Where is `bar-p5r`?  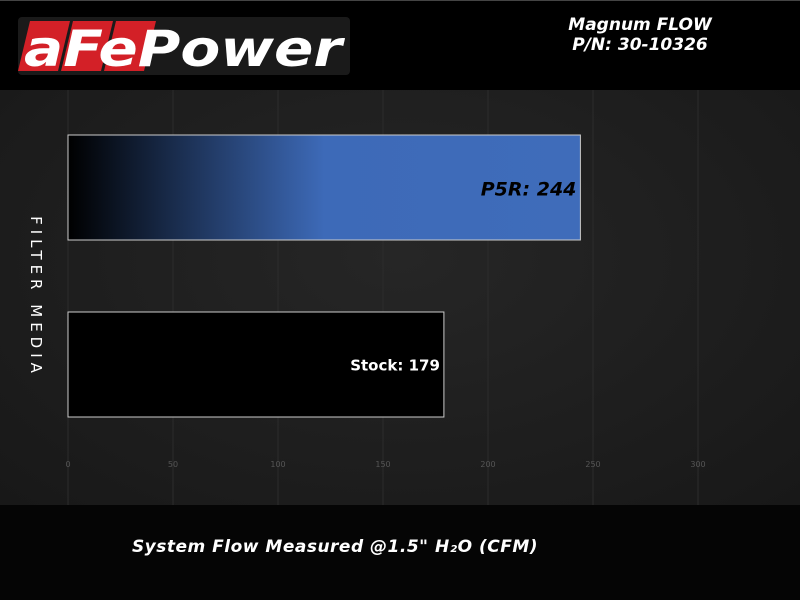
bar-p5r is located at coordinates (324, 187).